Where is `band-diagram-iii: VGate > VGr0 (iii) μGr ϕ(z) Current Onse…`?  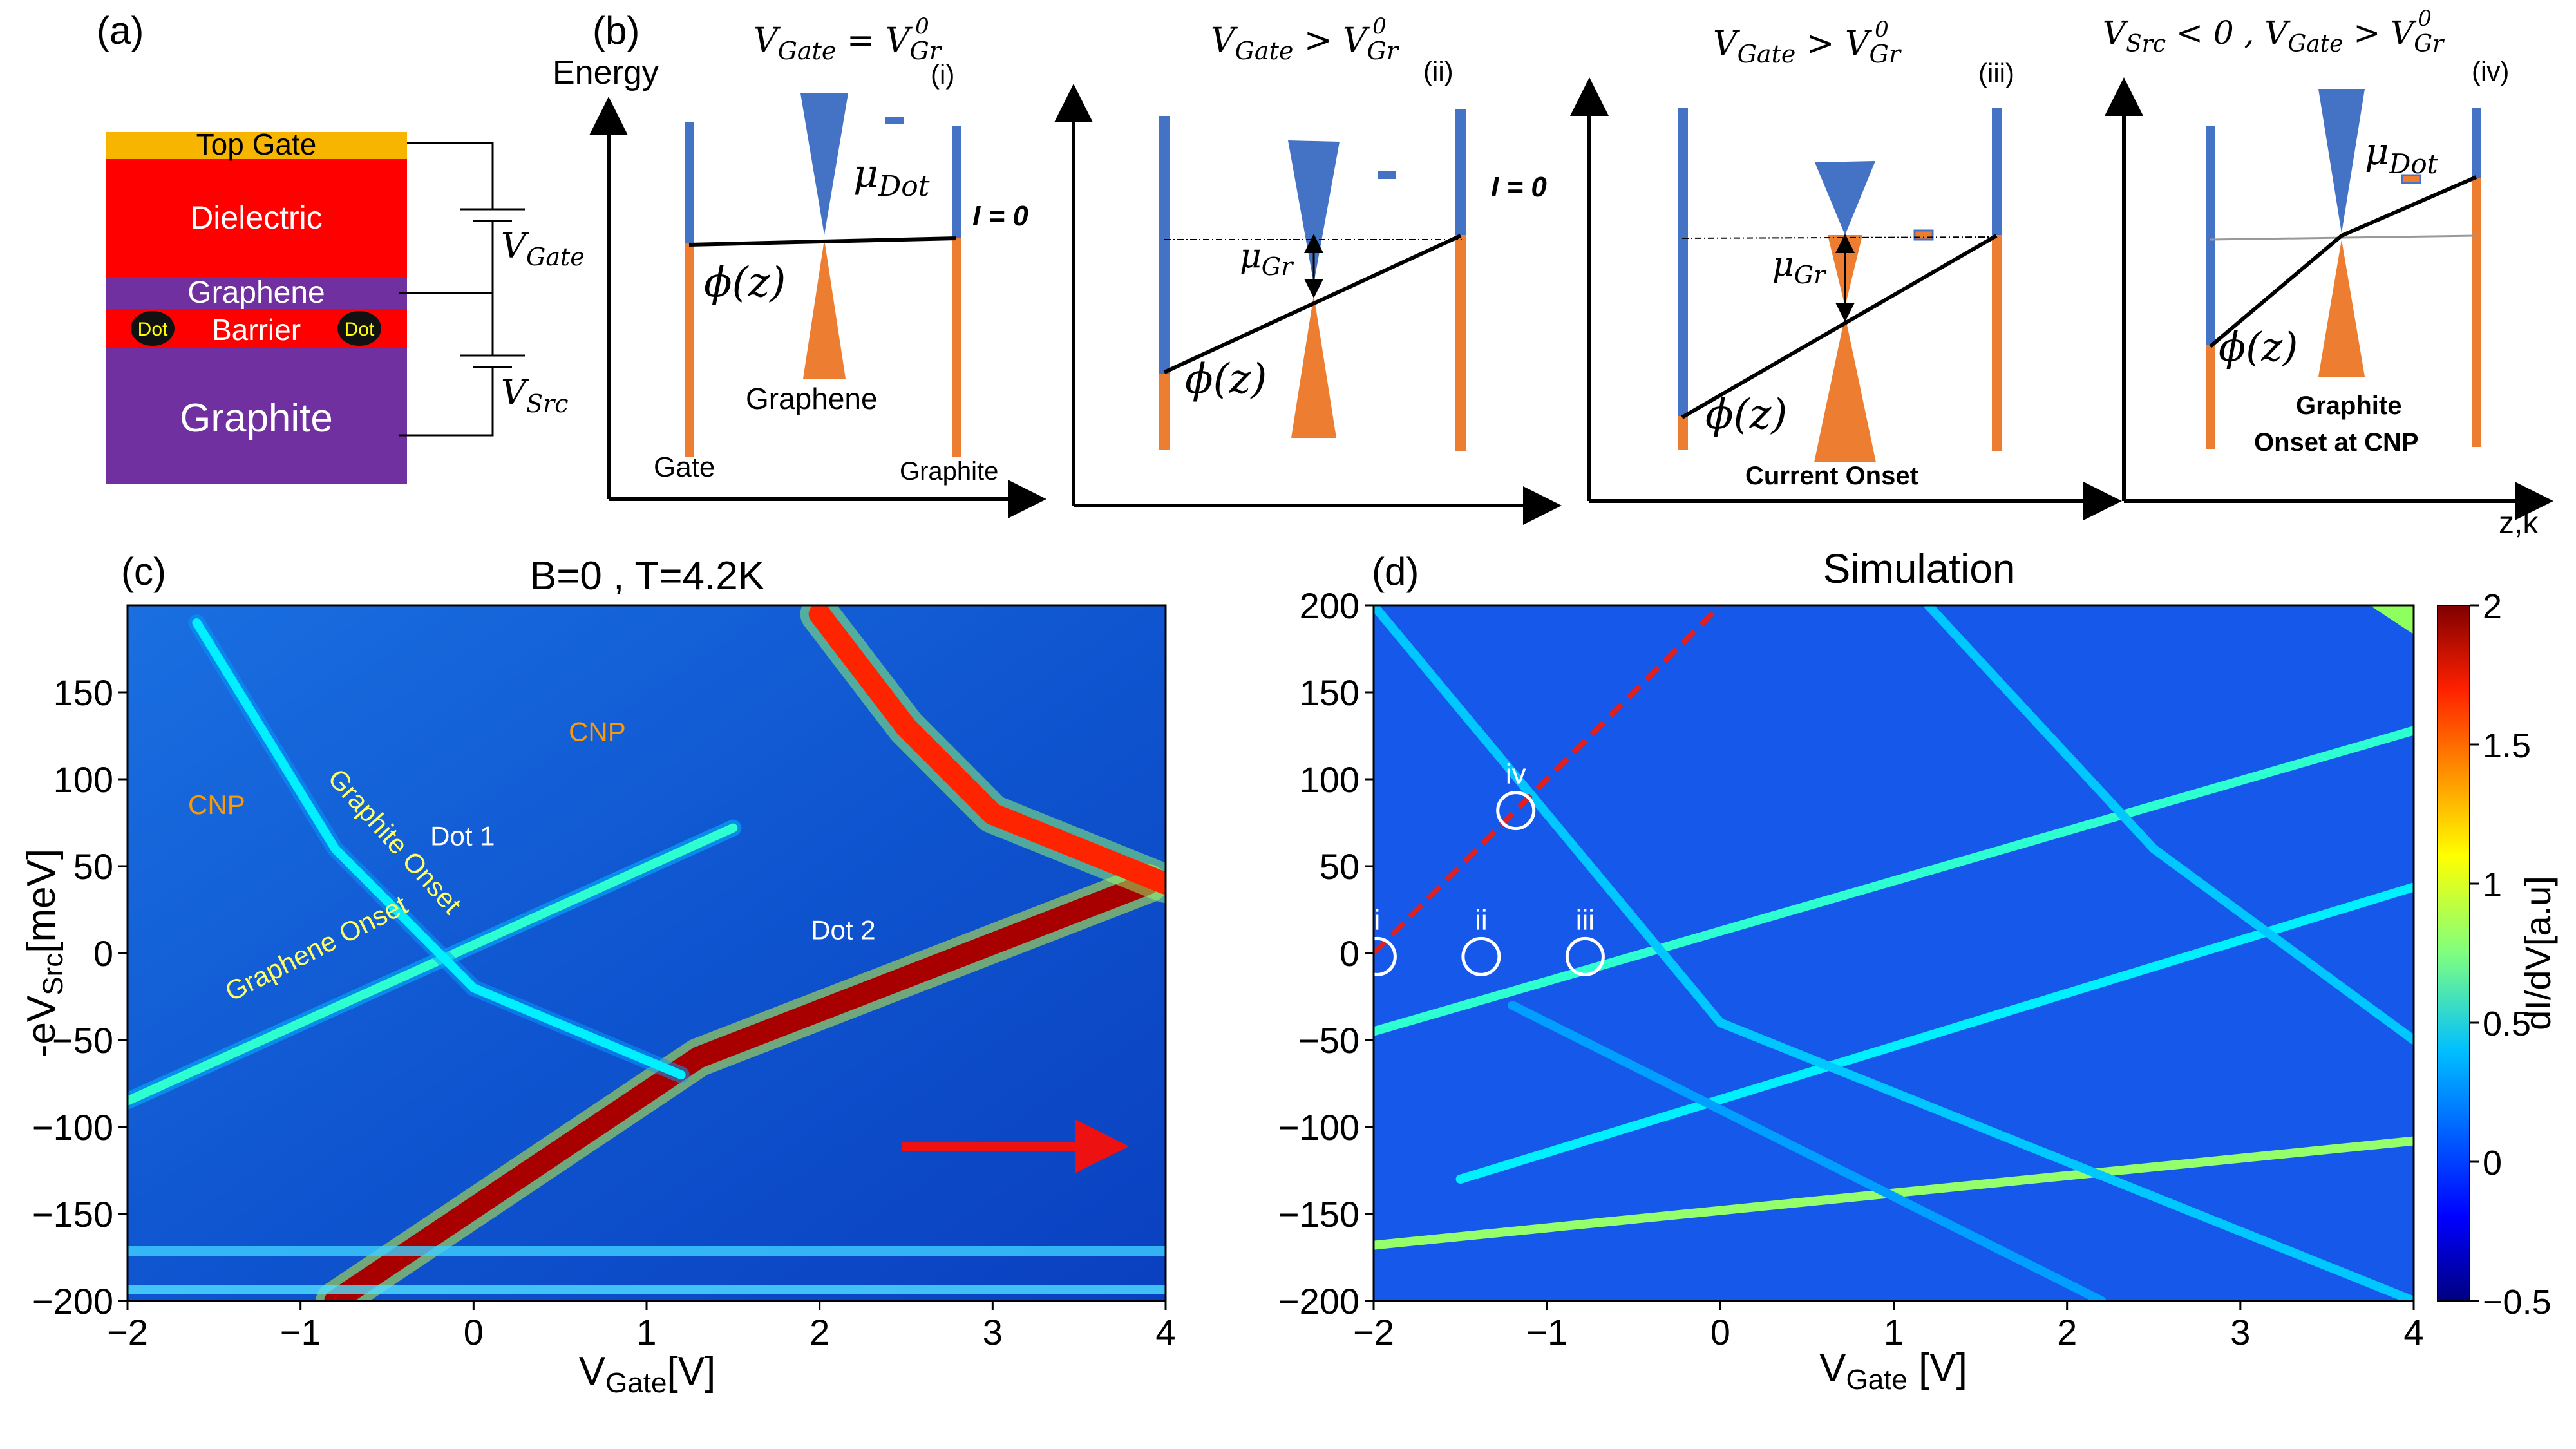
band-diagram-iii: VGate > VGr0 (iii) μGr ϕ(z) Current Onse… is located at coordinates (1846, 269).